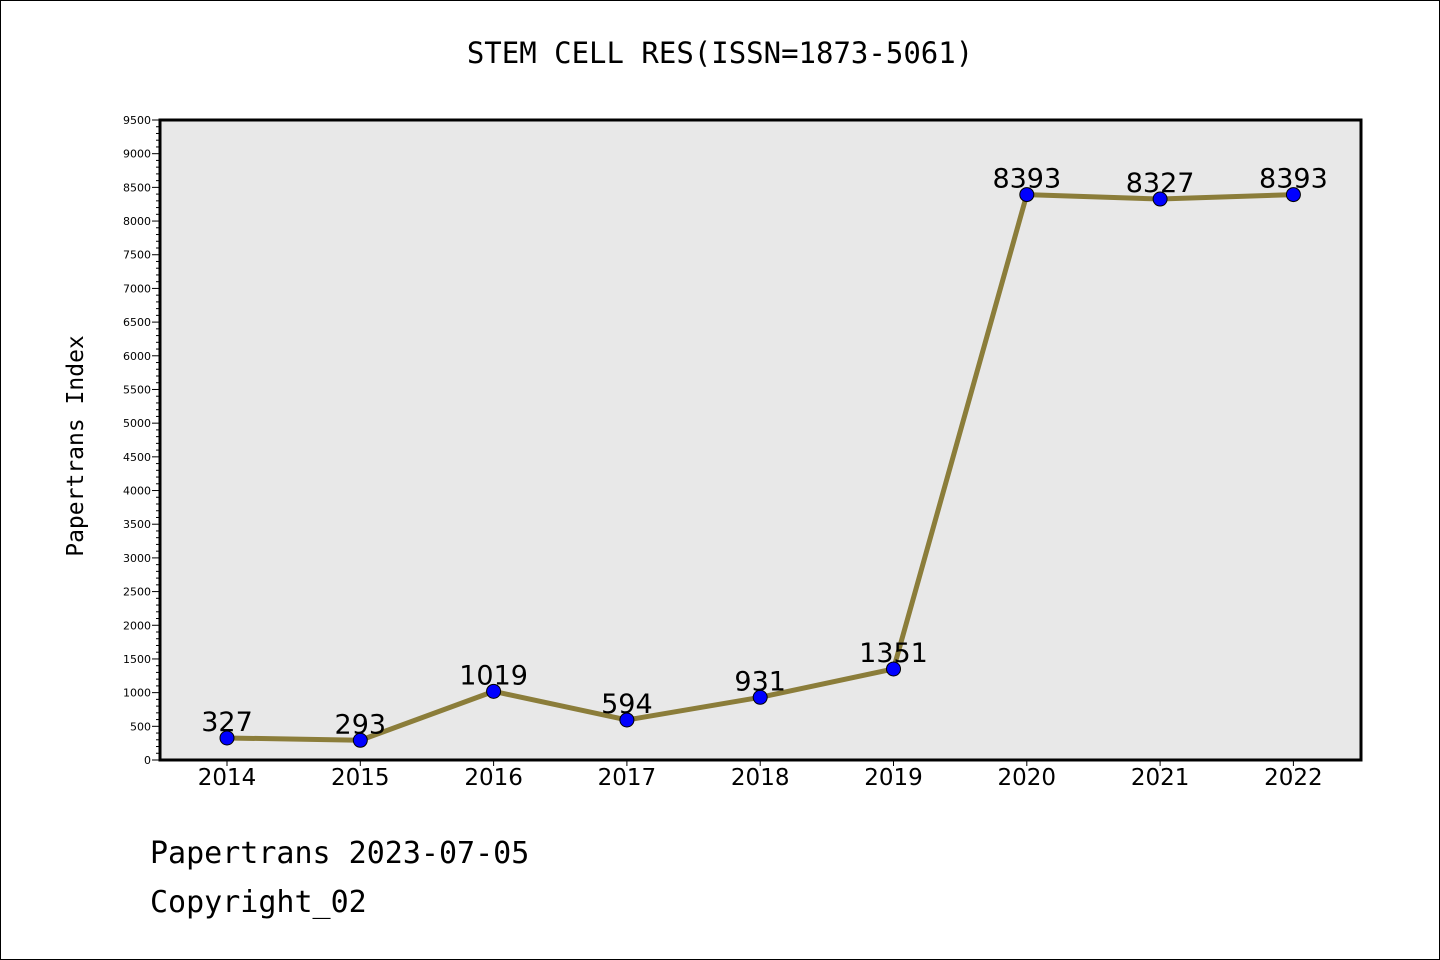  Describe the element at coordinates (137, 187) in the screenshot. I see `y-tick-label: 8500` at that location.